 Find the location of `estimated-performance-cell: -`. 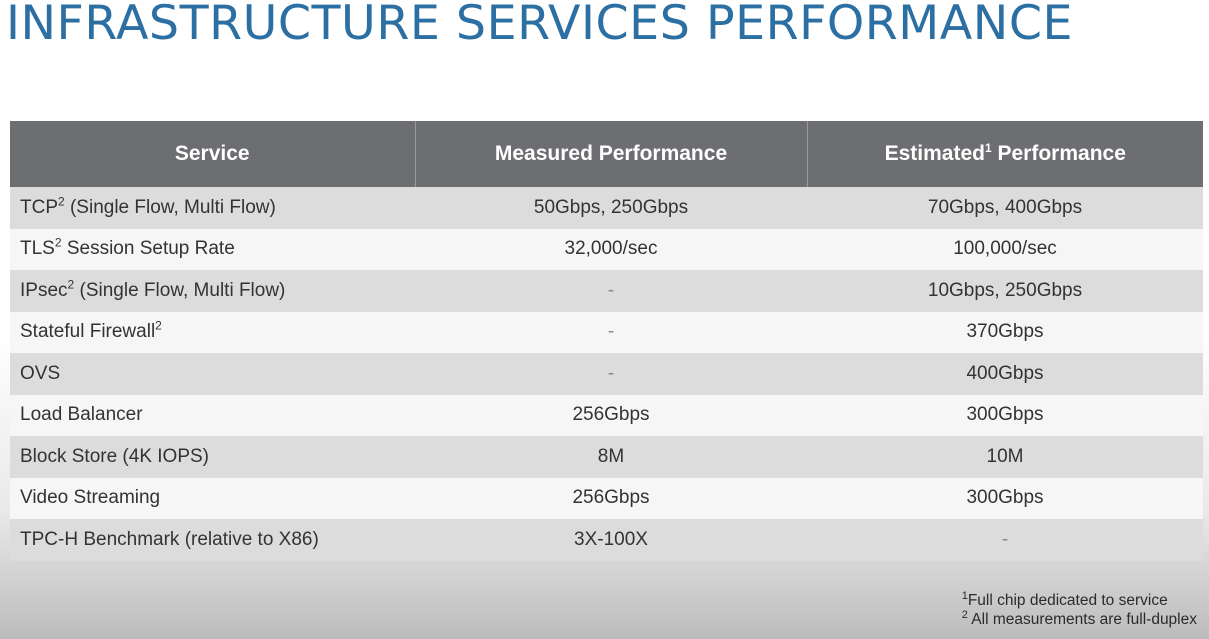

estimated-performance-cell: - is located at coordinates (1005, 540).